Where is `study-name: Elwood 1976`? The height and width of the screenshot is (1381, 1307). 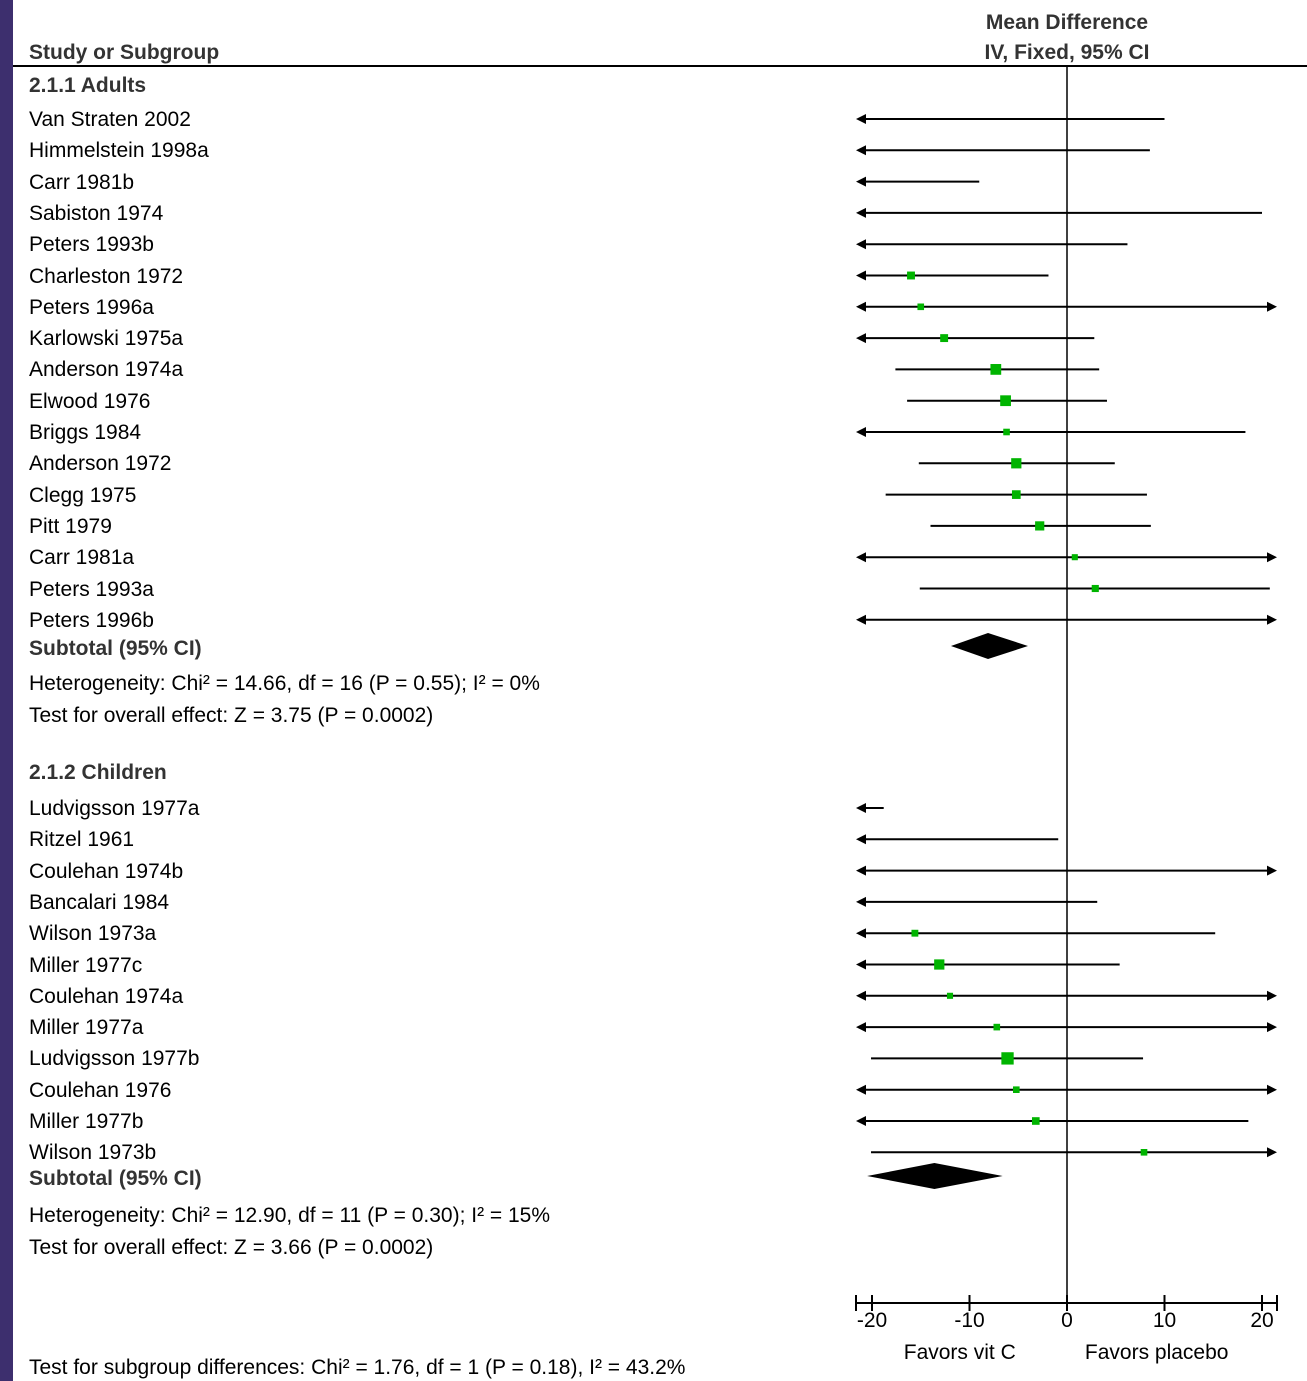 study-name: Elwood 1976 is located at coordinates (90, 401).